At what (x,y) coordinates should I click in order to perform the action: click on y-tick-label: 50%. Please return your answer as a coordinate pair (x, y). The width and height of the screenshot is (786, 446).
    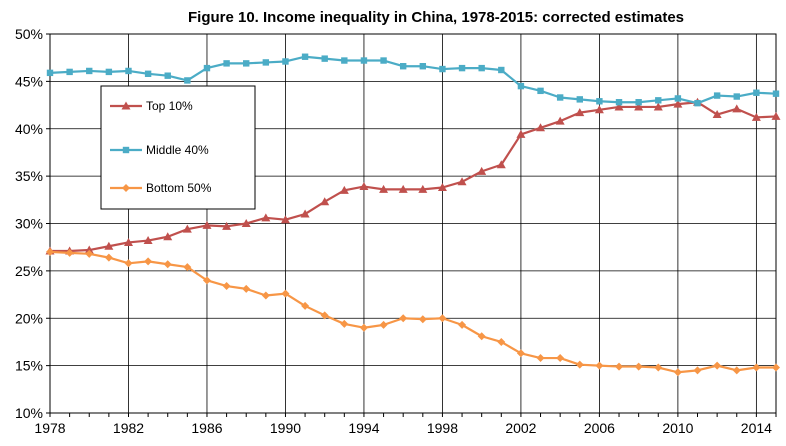
    Looking at the image, I should click on (29, 34).